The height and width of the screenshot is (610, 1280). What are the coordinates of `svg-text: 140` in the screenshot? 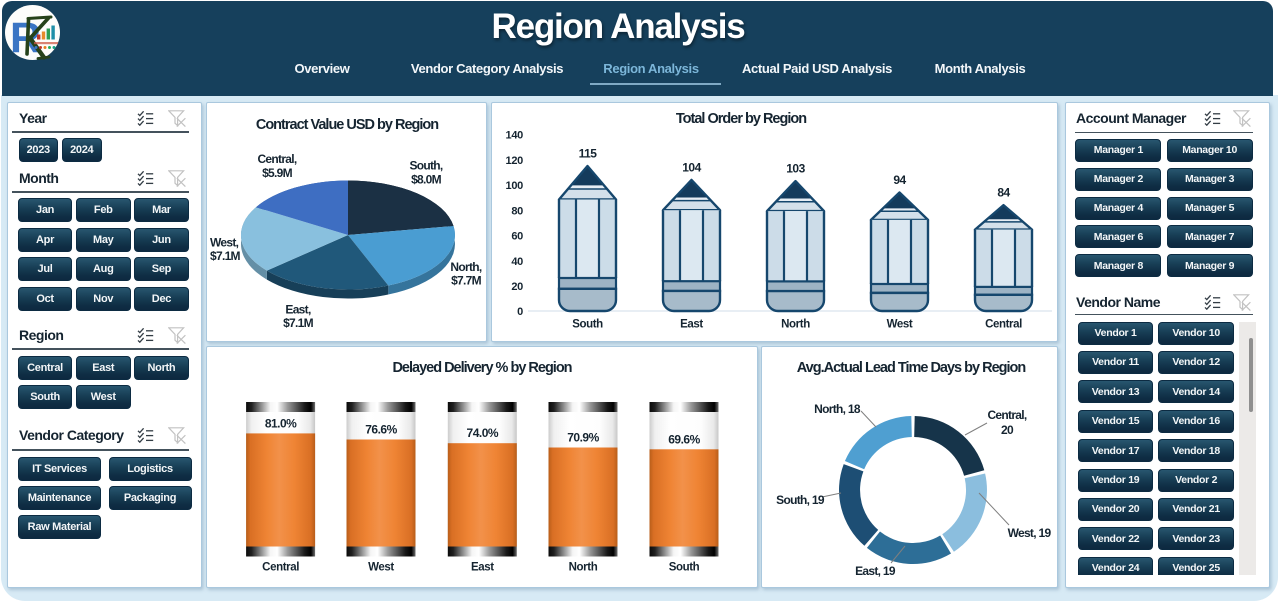 It's located at (514, 136).